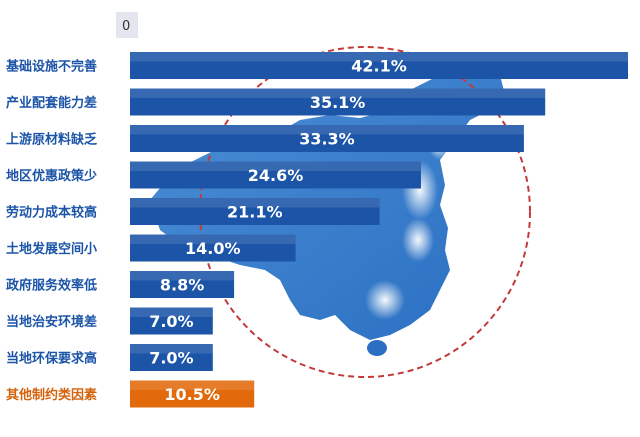 This screenshot has height=437, width=640. Describe the element at coordinates (51, 103) in the screenshot. I see `category-label: 产业配套能力差` at that location.